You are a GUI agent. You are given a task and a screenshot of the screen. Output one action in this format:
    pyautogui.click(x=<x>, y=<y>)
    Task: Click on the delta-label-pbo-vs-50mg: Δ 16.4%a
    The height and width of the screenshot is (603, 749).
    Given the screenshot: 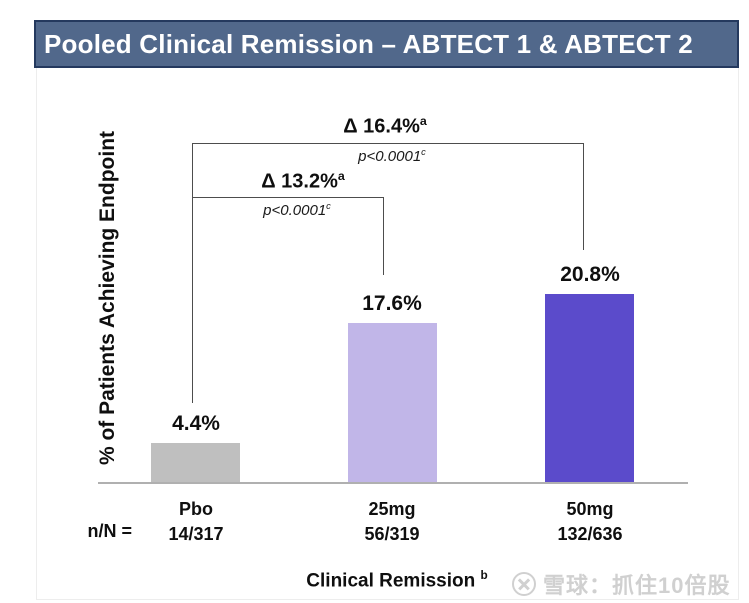 What is the action you would take?
    pyautogui.click(x=385, y=126)
    